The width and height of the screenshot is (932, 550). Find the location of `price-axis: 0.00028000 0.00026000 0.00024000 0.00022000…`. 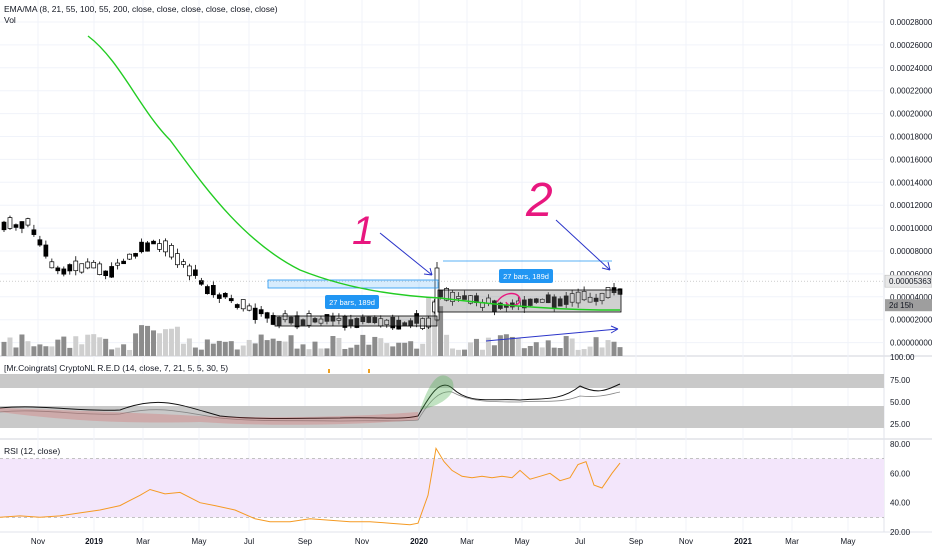

price-axis: 0.00028000 0.00026000 0.00024000 0.00022000… is located at coordinates (908, 277).